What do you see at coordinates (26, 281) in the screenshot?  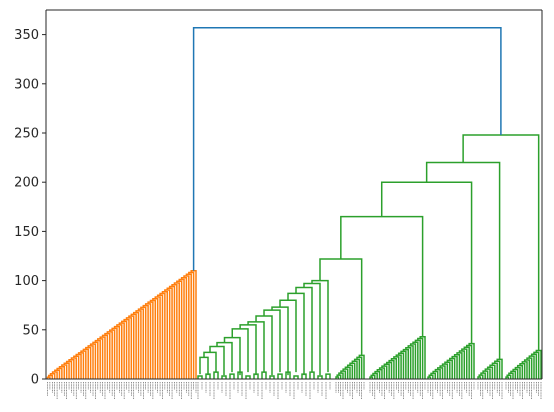 I see `y-tick-label: 100` at bounding box center [26, 281].